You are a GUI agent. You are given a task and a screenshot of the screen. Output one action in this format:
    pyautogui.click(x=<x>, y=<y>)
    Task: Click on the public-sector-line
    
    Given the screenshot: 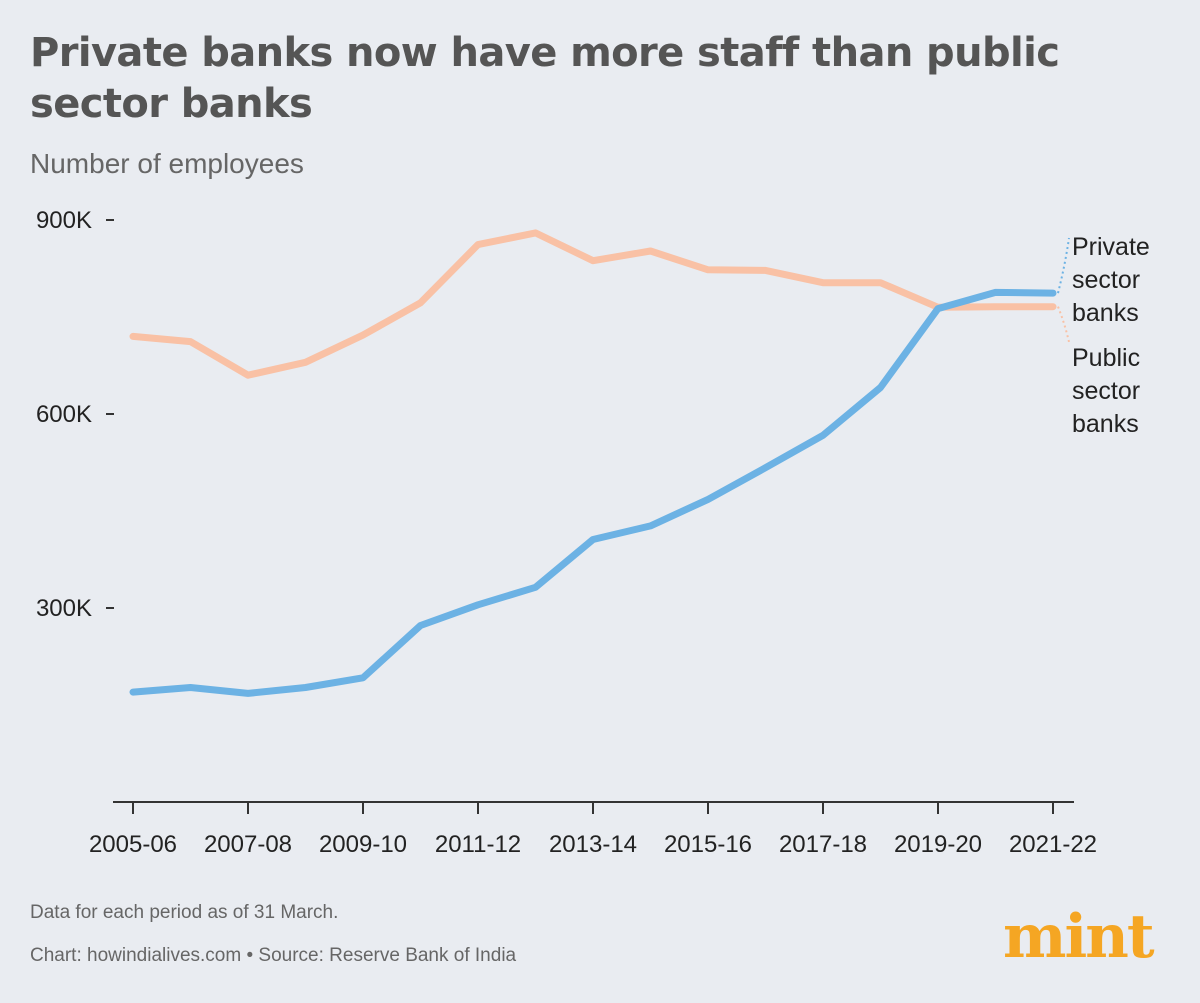 What is the action you would take?
    pyautogui.click(x=593, y=304)
    